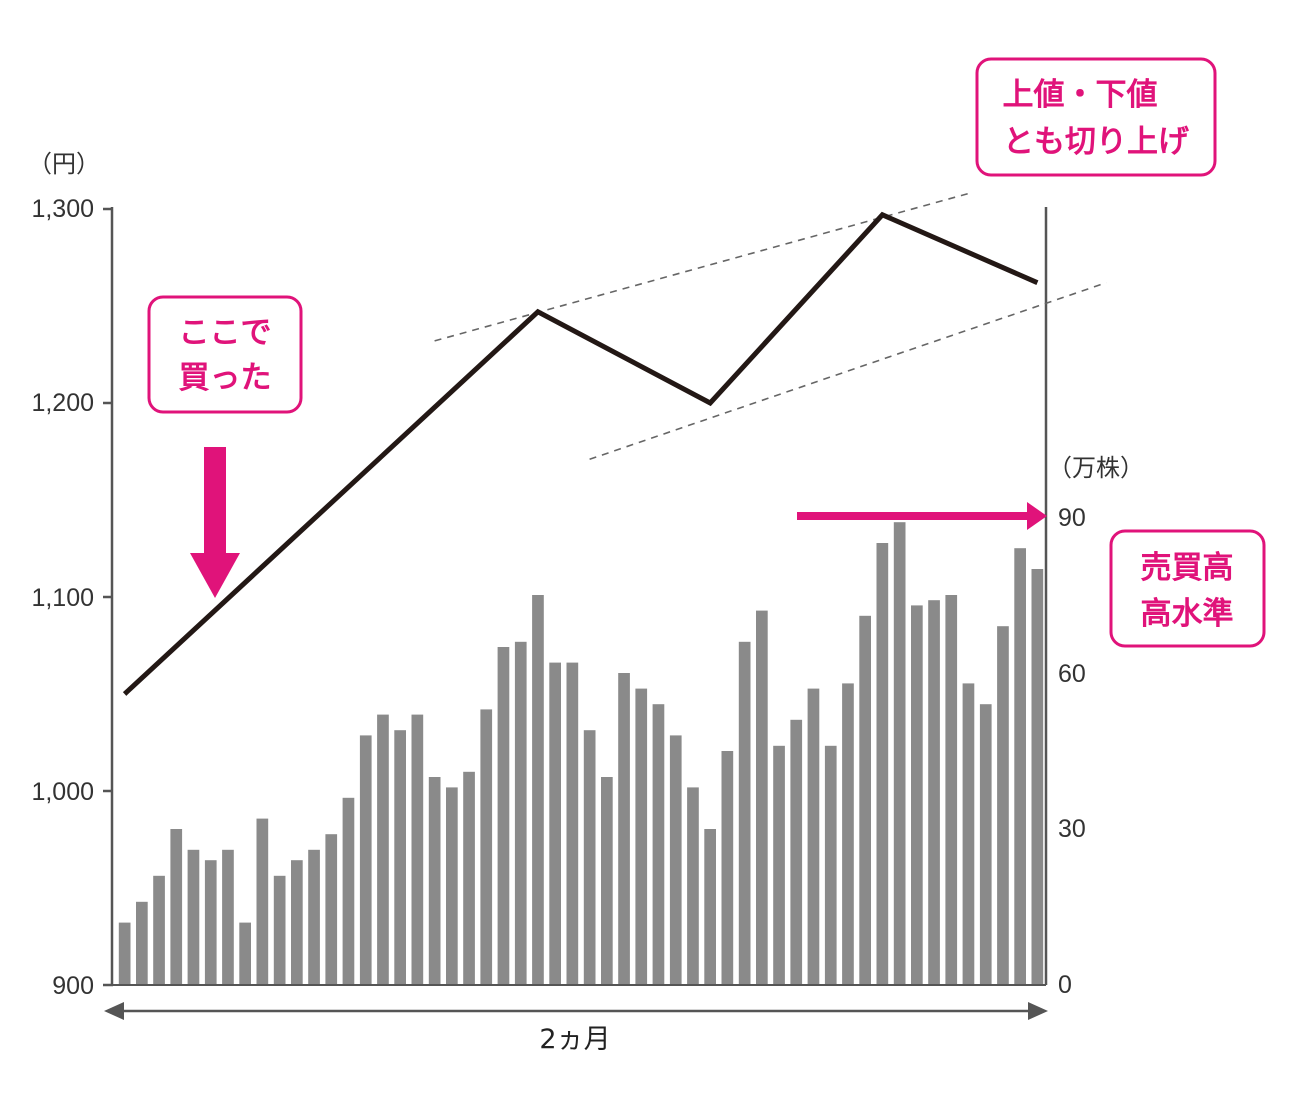  I want to click on right-axis-unit: （万株）, so click(1096, 468).